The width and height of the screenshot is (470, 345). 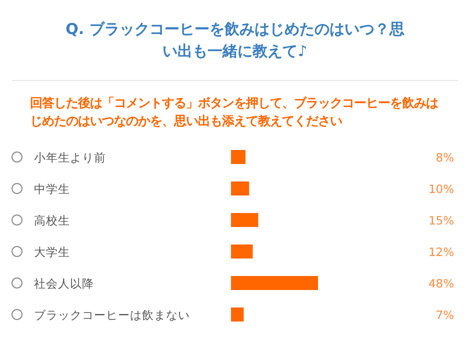 I want to click on y-tick-label: 大学生, so click(x=52, y=252).